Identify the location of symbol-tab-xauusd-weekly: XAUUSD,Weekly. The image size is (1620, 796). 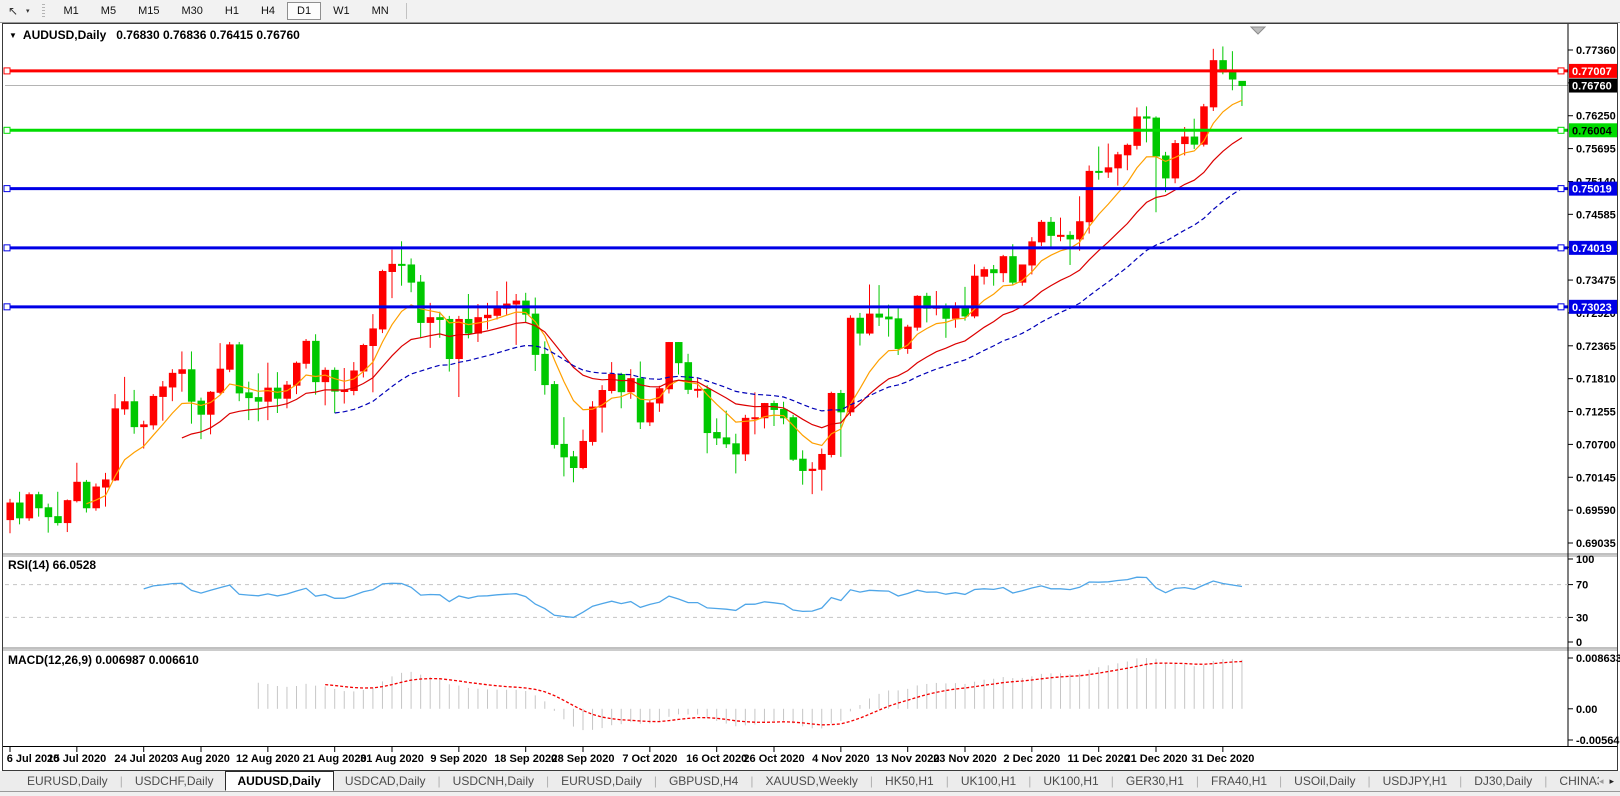
(811, 781).